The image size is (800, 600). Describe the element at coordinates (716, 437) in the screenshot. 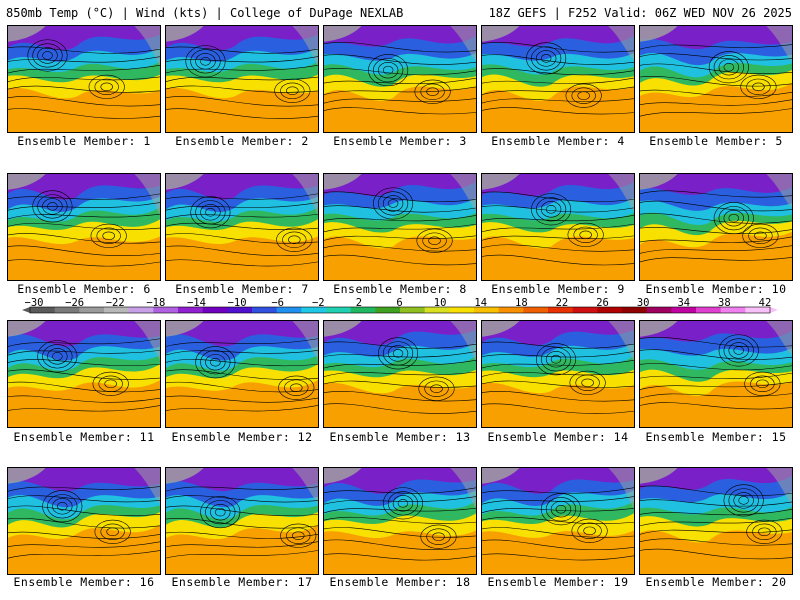

I see `ensemble-member-label: Ensemble Member: 15` at that location.